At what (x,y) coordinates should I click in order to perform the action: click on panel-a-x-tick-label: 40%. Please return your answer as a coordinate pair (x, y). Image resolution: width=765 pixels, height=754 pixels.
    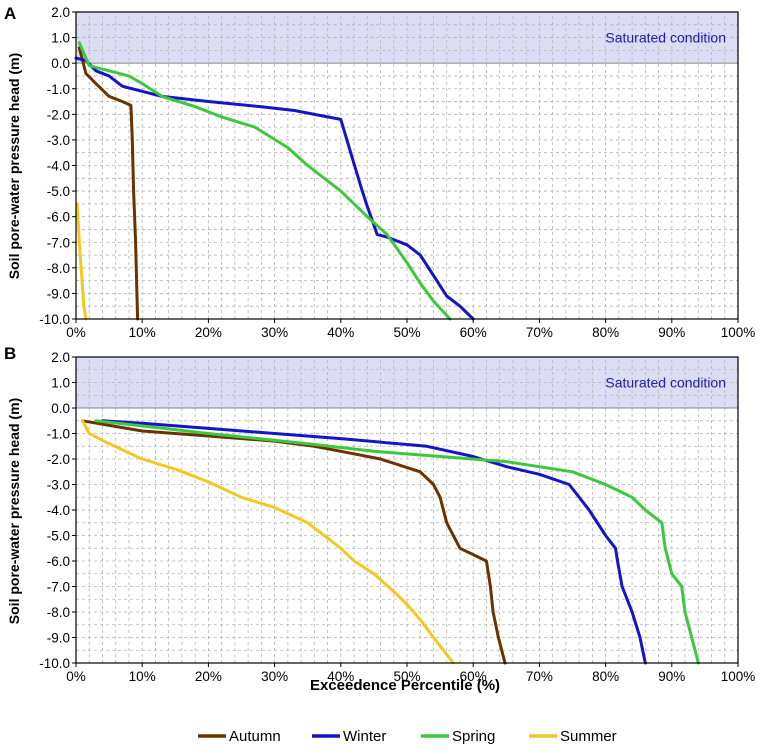
    Looking at the image, I should click on (340, 332).